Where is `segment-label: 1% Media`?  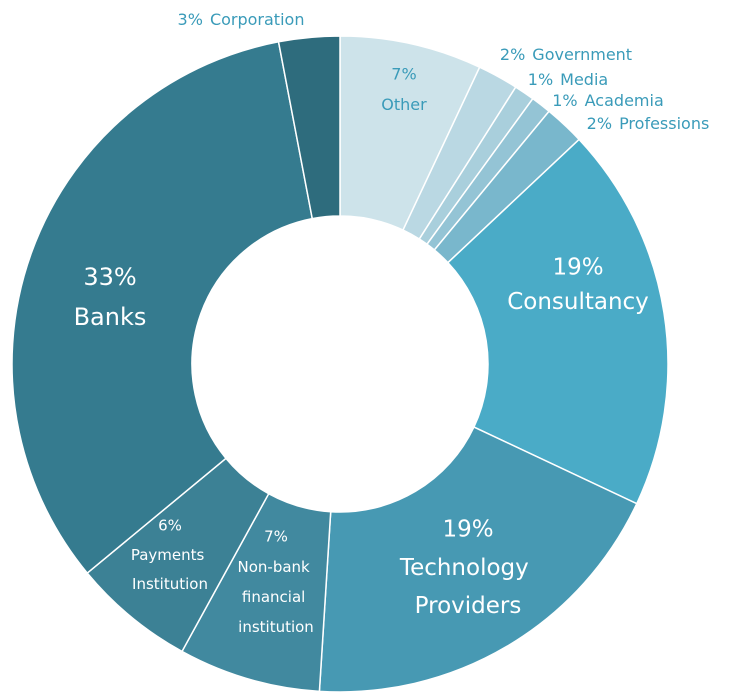
segment-label: 1% Media is located at coordinates (568, 79).